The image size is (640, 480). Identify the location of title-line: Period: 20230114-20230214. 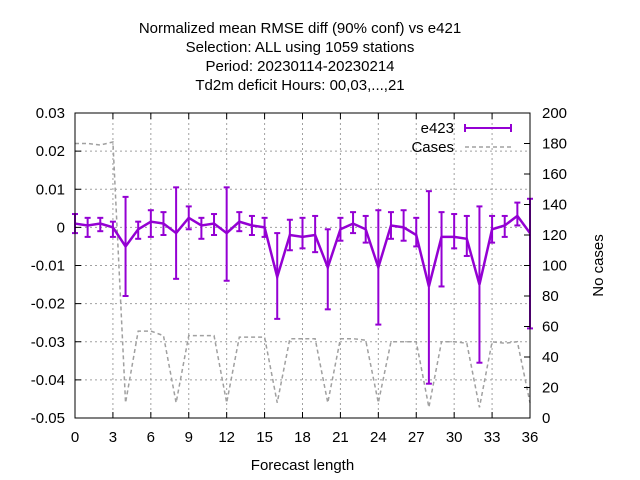
(299, 66).